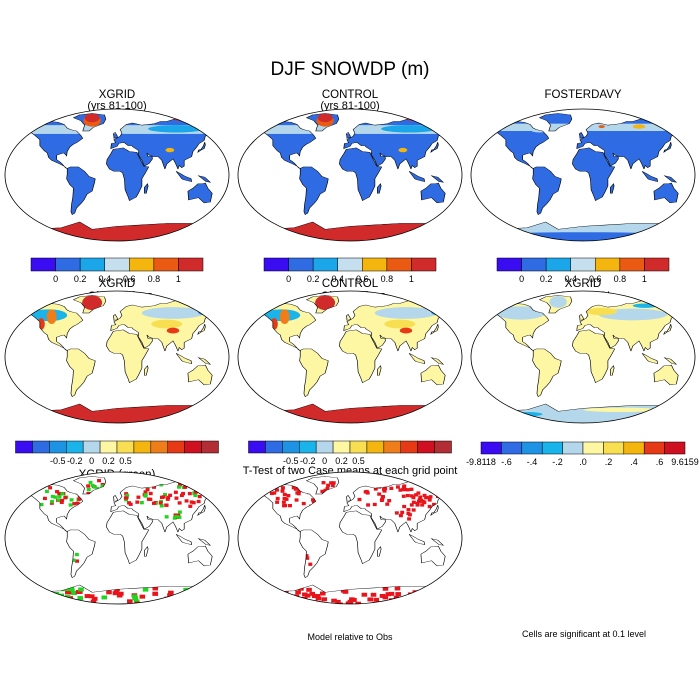 The image size is (700, 700). I want to click on colorbar-label: 0.4, so click(337, 279).